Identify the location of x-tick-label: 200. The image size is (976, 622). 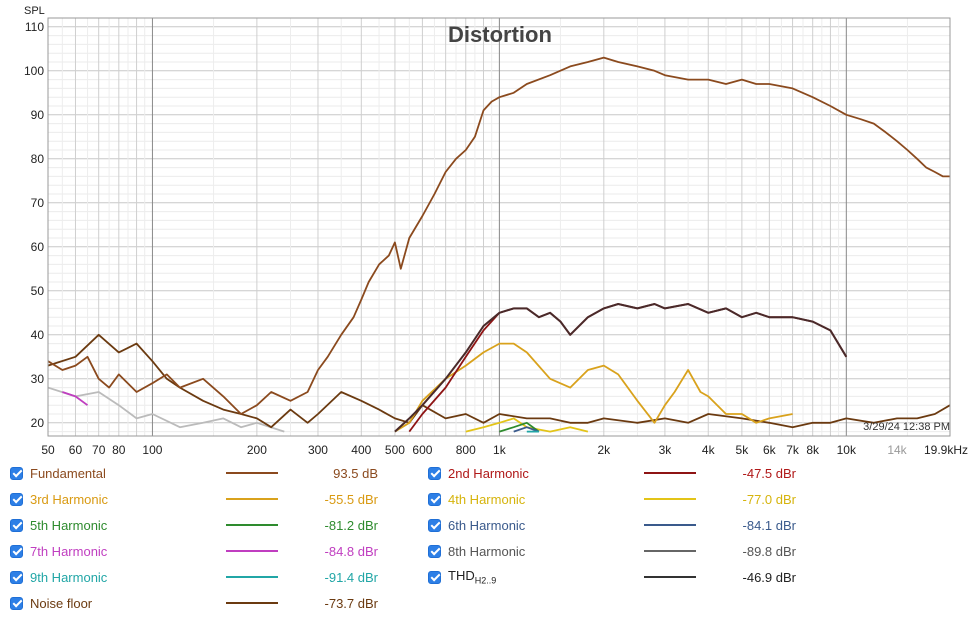
(257, 450).